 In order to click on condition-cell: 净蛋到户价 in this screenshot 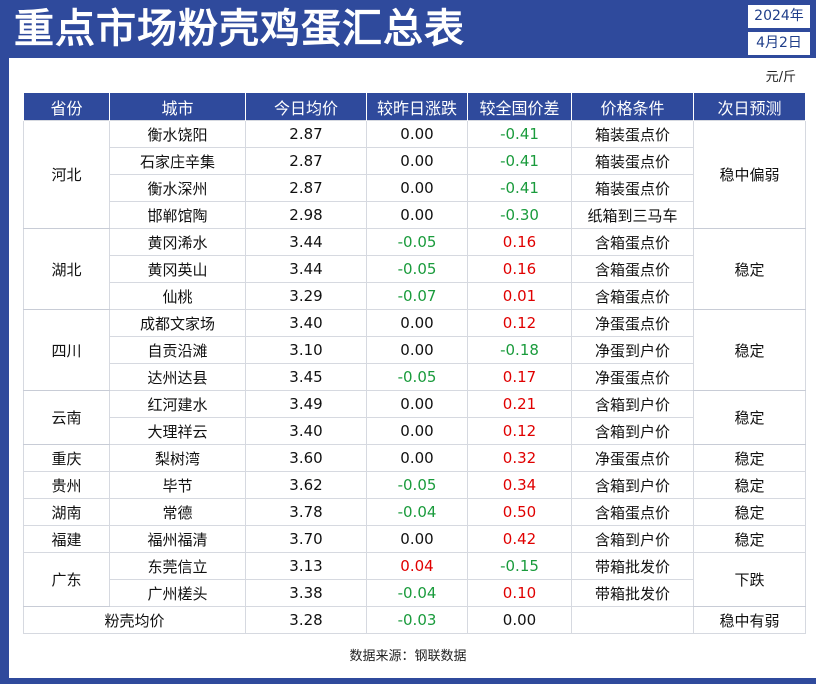, I will do `click(632, 350)`.